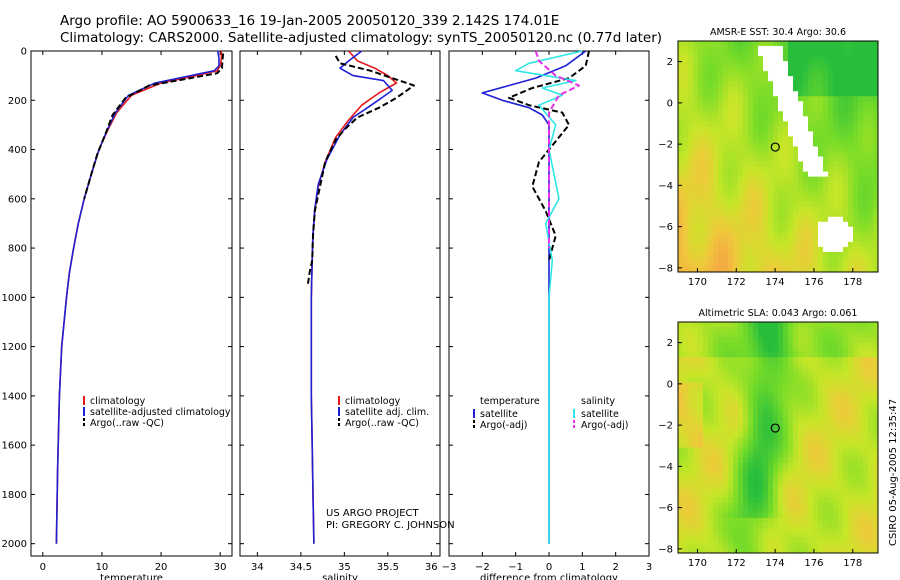  I want to click on diff-xtick-label-2: −1, so click(515, 567).